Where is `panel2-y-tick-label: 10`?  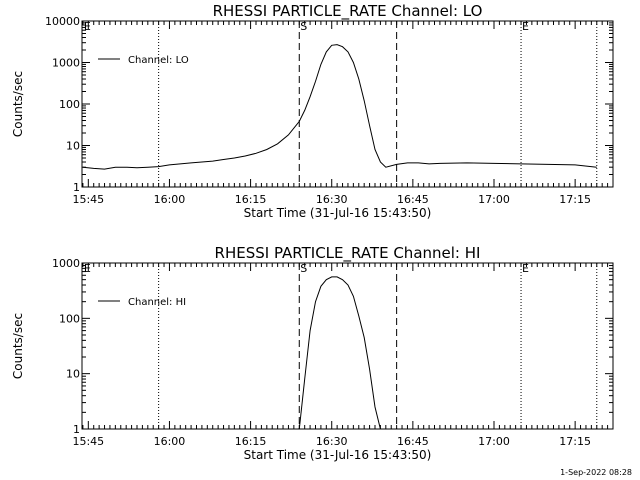
panel2-y-tick-label: 10 is located at coordinates (73, 374).